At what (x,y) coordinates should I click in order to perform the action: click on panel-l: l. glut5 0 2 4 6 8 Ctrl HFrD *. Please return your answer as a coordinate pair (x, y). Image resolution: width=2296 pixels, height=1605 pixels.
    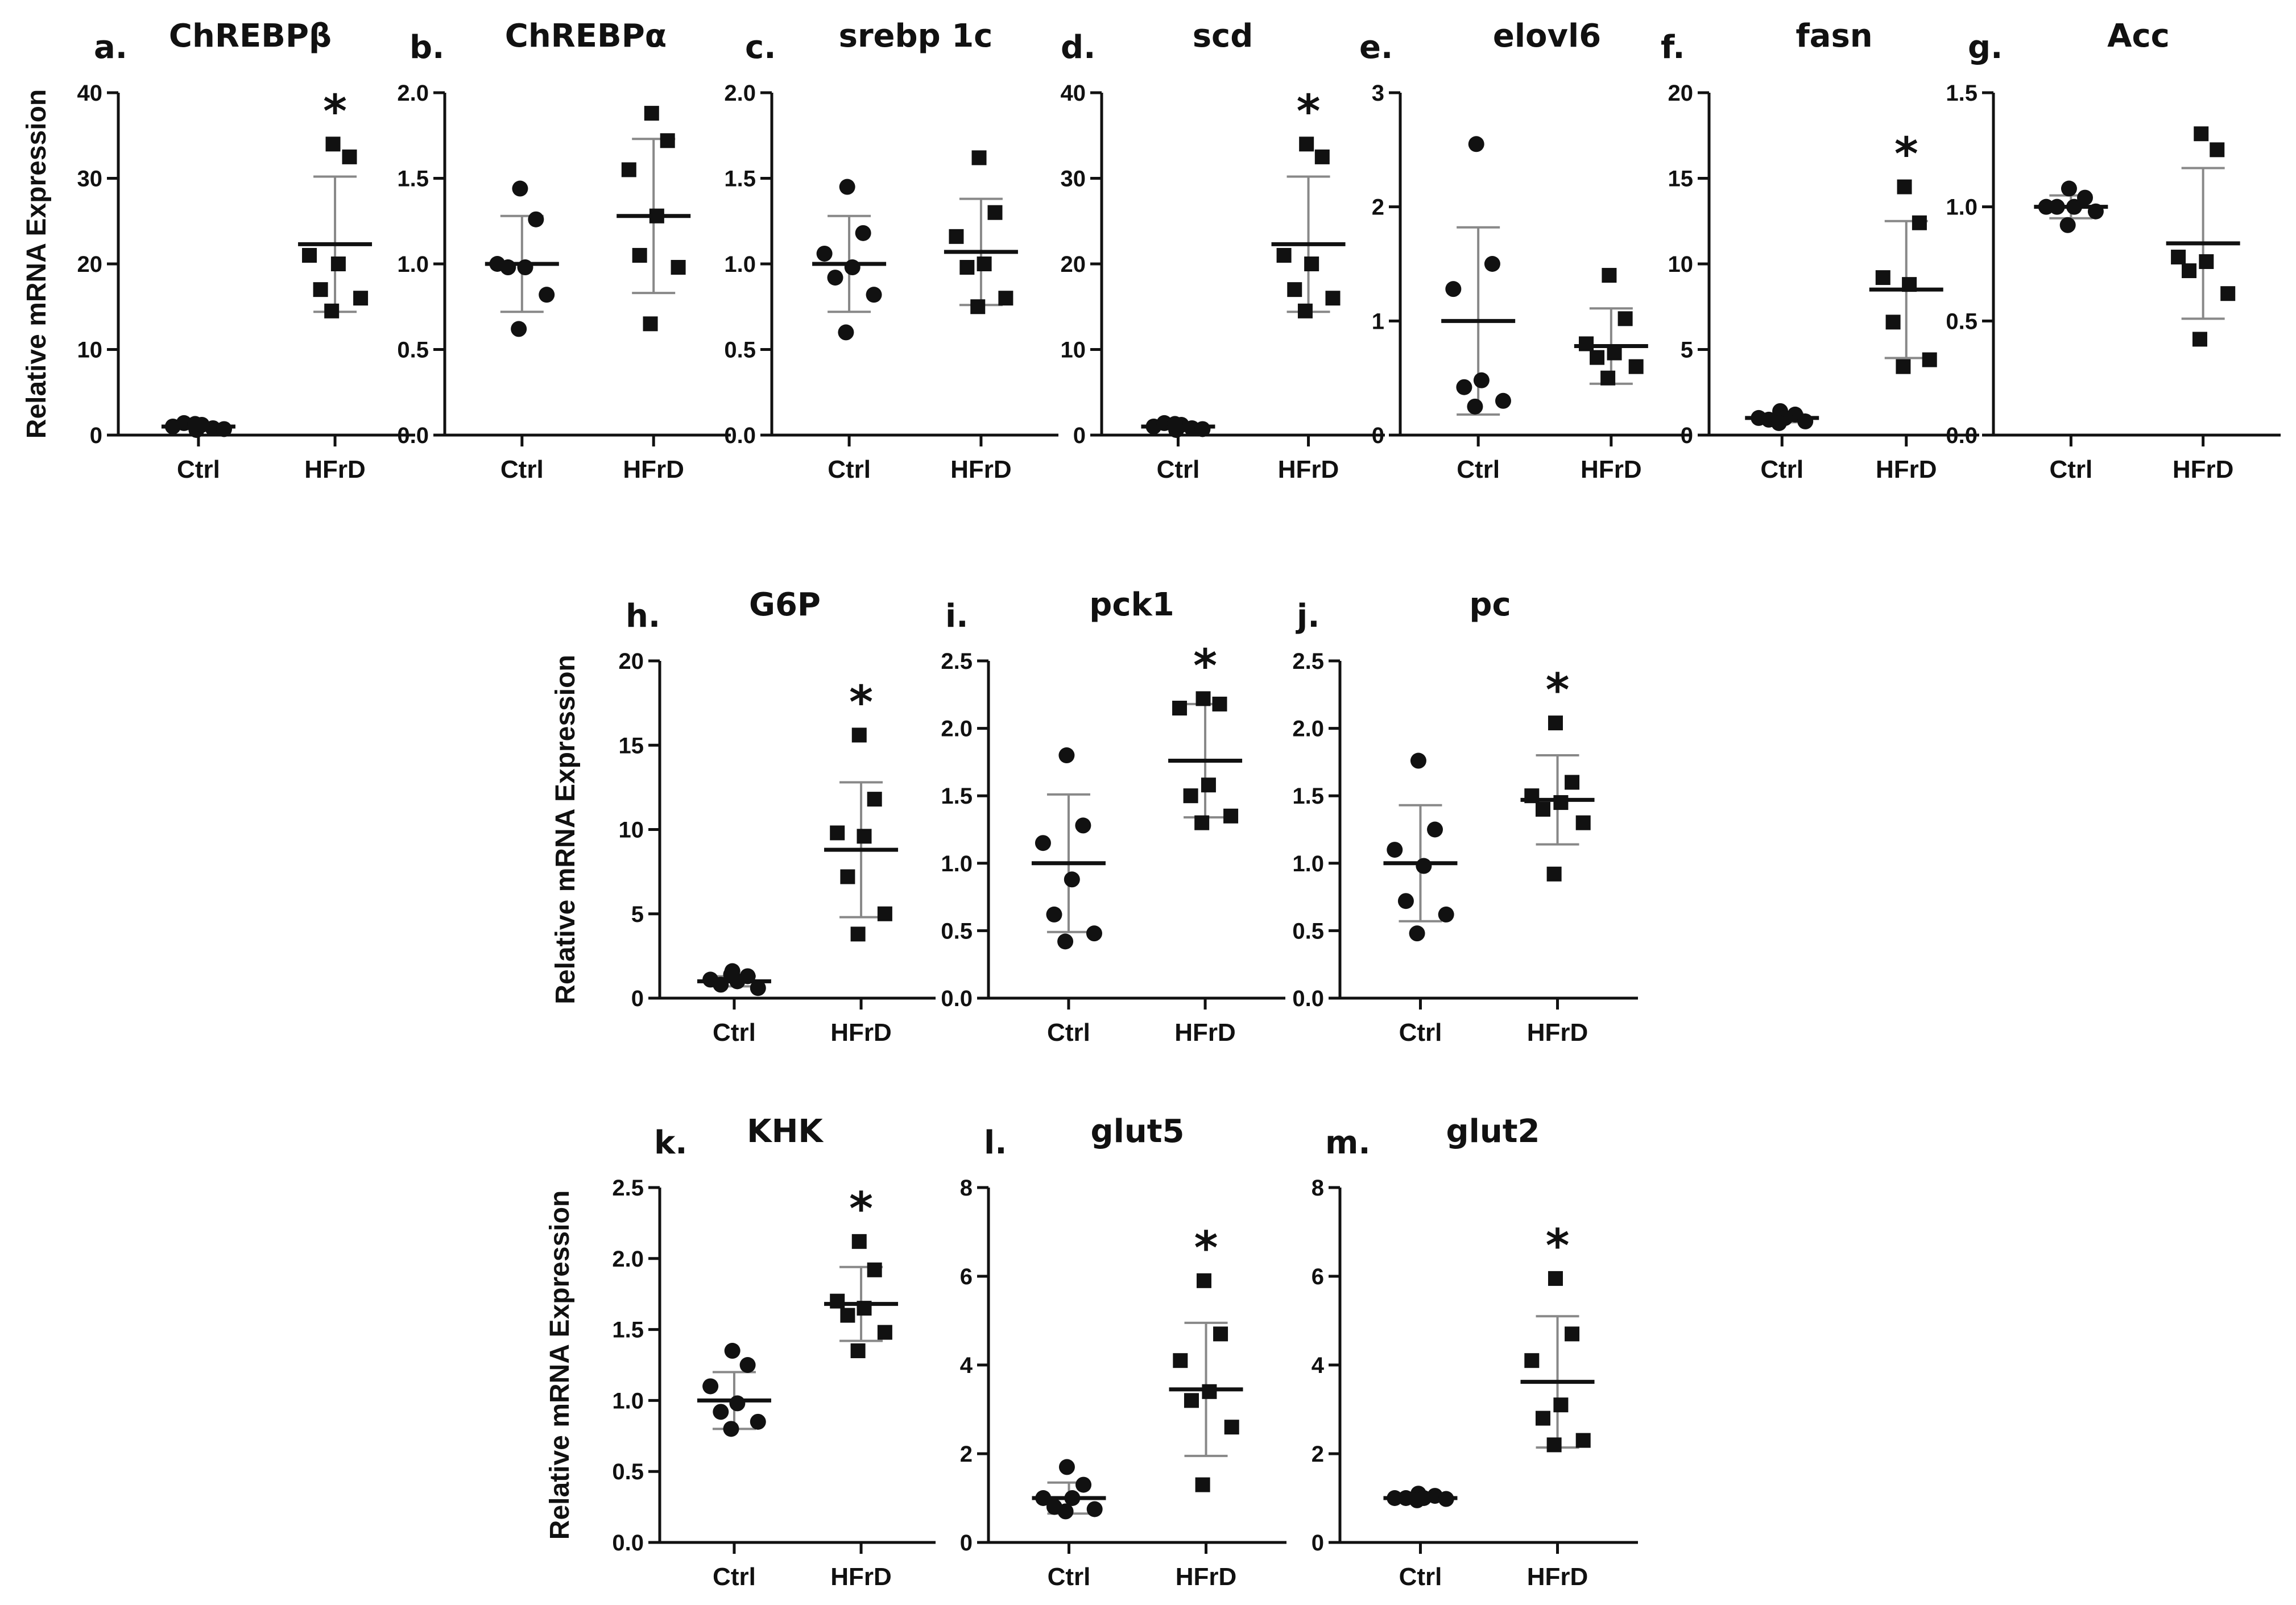
    Looking at the image, I should click on (1123, 1352).